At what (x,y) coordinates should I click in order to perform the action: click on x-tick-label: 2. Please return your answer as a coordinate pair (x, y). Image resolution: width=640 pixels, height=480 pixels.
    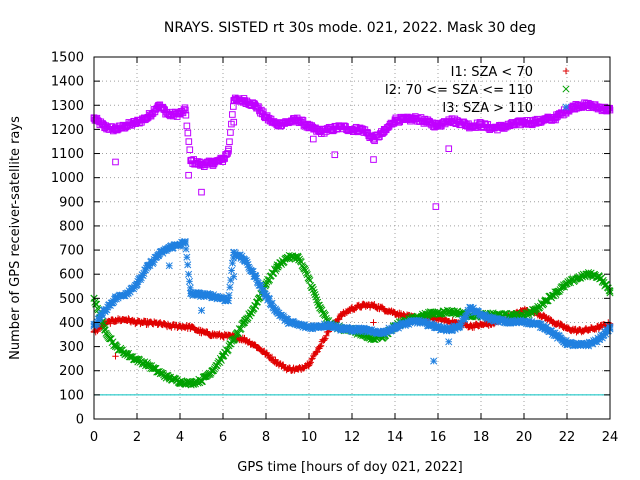
    Looking at the image, I should click on (137, 437).